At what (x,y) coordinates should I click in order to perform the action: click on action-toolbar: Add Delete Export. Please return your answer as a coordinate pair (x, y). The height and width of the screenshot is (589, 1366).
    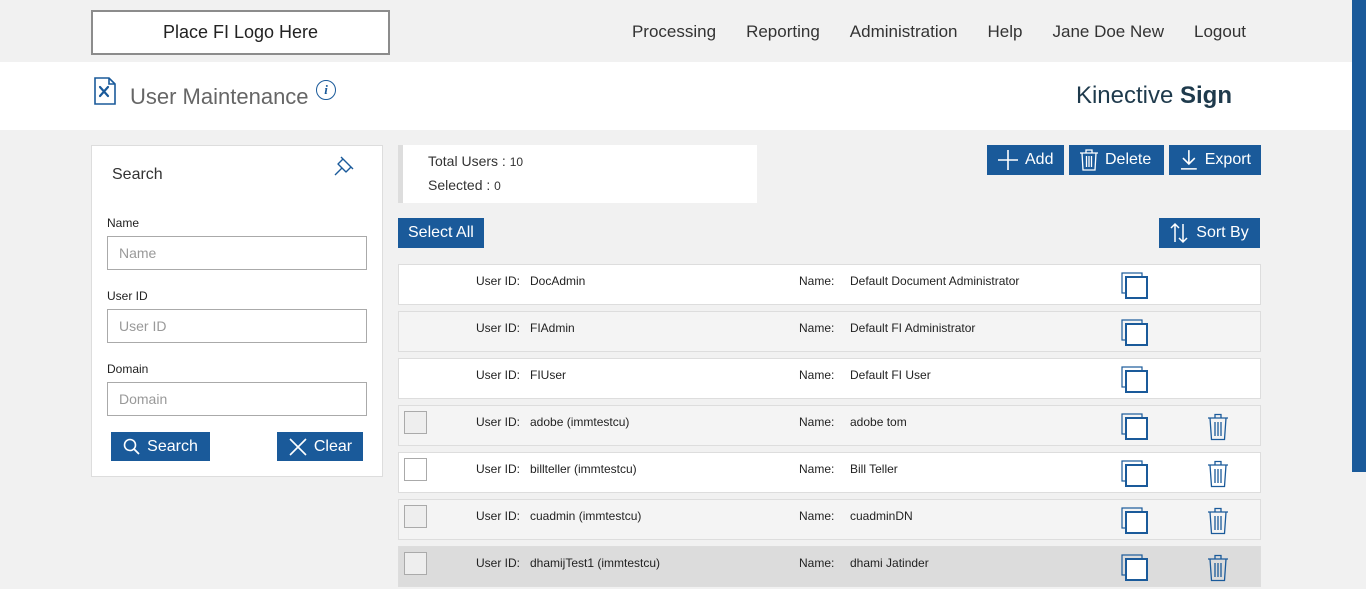
    Looking at the image, I should click on (1124, 160).